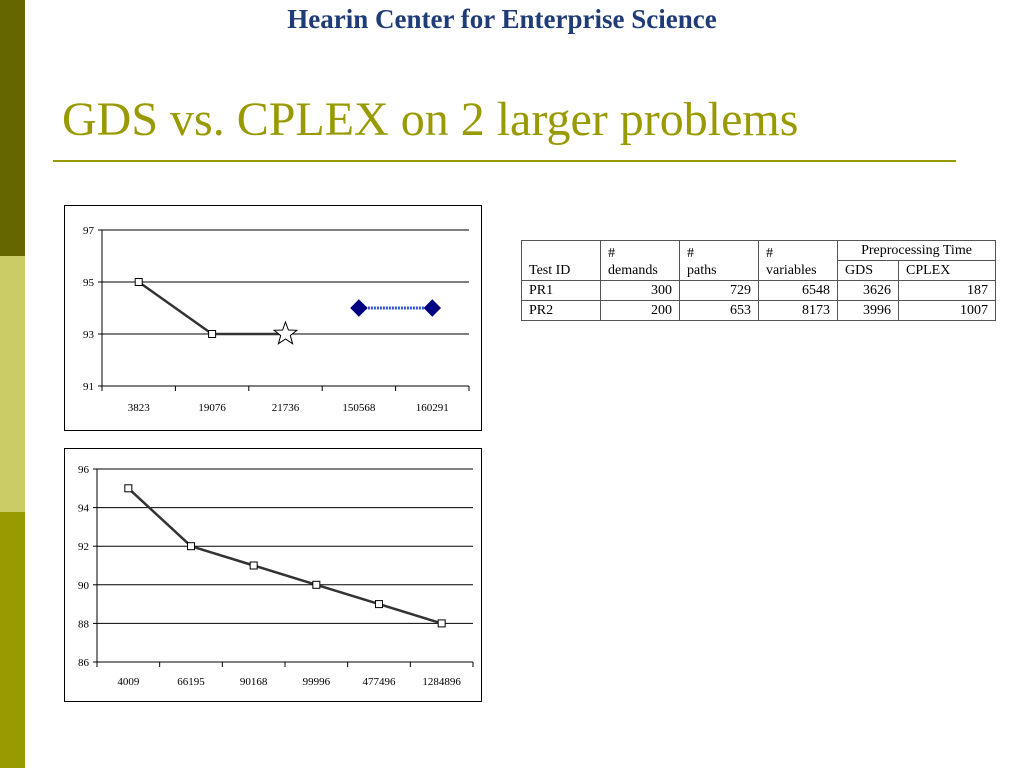  I want to click on chart-top-xtick-label: 3823, so click(139, 408).